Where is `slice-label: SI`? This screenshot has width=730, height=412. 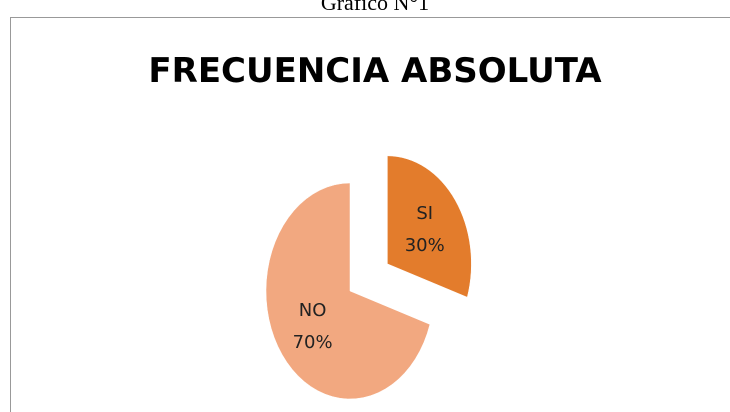 slice-label: SI is located at coordinates (424, 213).